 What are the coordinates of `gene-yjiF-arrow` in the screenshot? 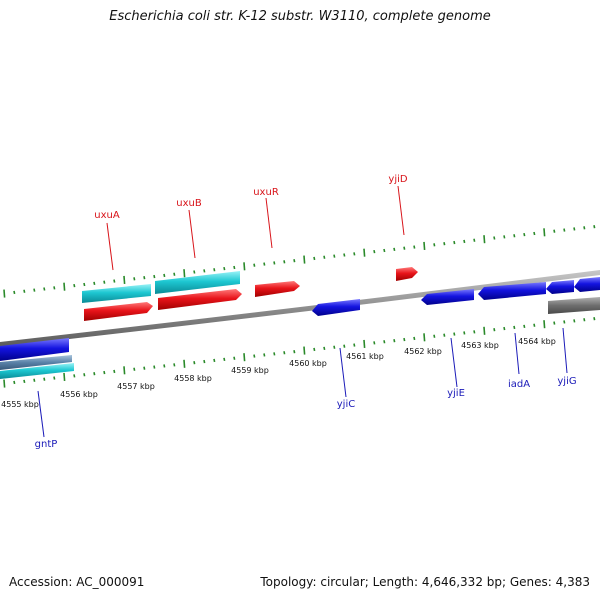 It's located at (560, 287).